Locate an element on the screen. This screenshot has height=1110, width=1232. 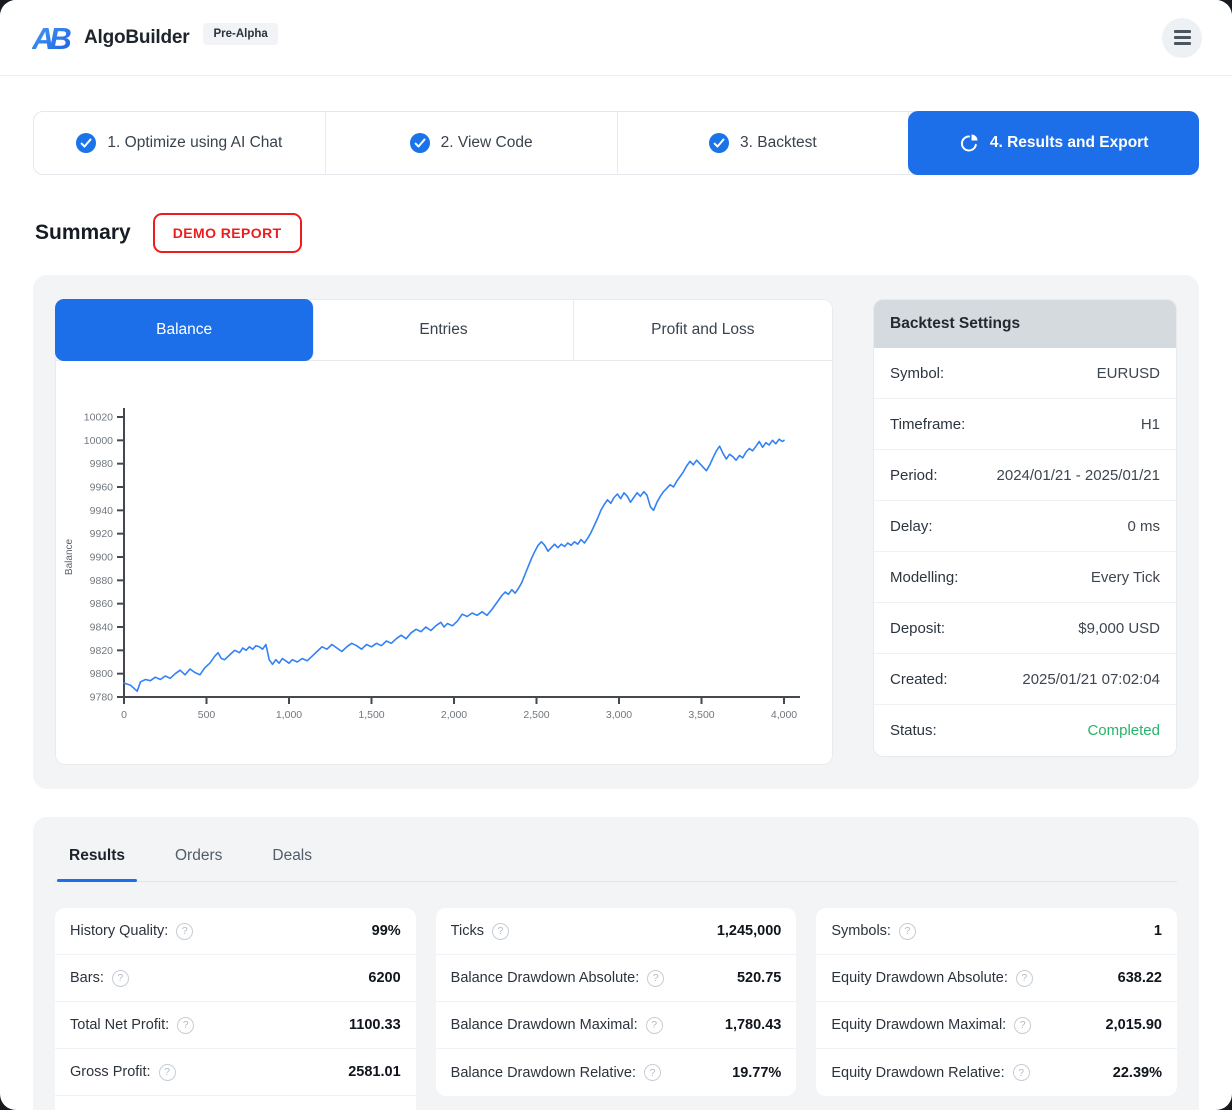
stat-label: Equity Drawdown Relative: is located at coordinates (918, 1072).